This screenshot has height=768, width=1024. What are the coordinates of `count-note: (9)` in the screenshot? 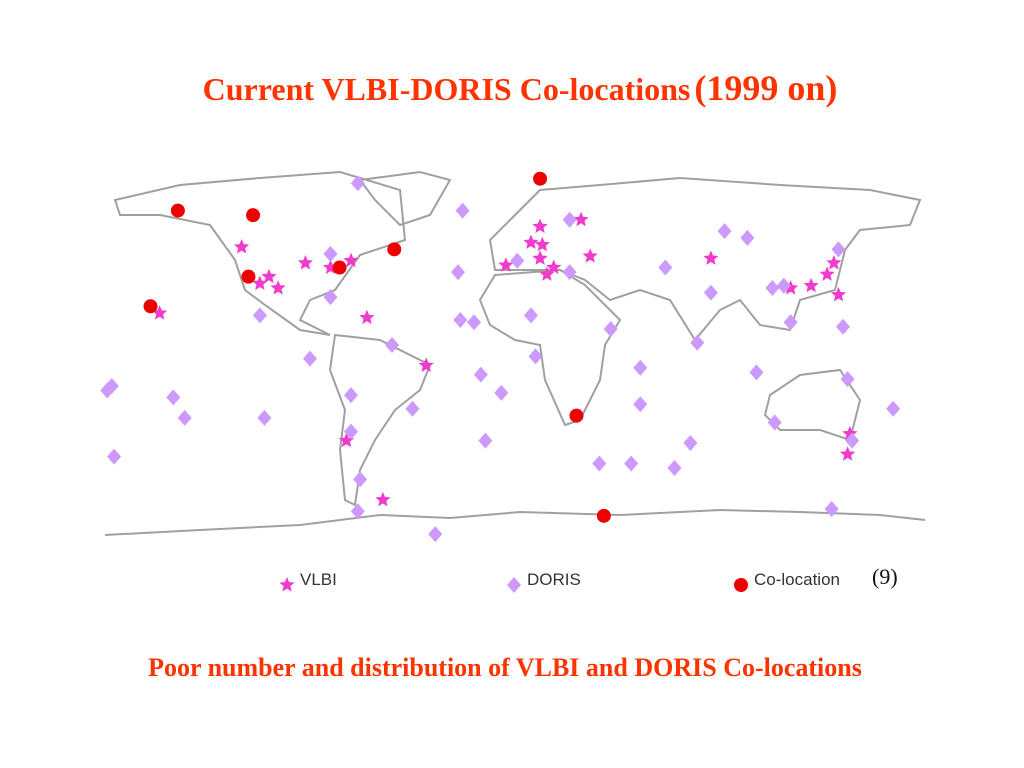 It's located at (885, 576).